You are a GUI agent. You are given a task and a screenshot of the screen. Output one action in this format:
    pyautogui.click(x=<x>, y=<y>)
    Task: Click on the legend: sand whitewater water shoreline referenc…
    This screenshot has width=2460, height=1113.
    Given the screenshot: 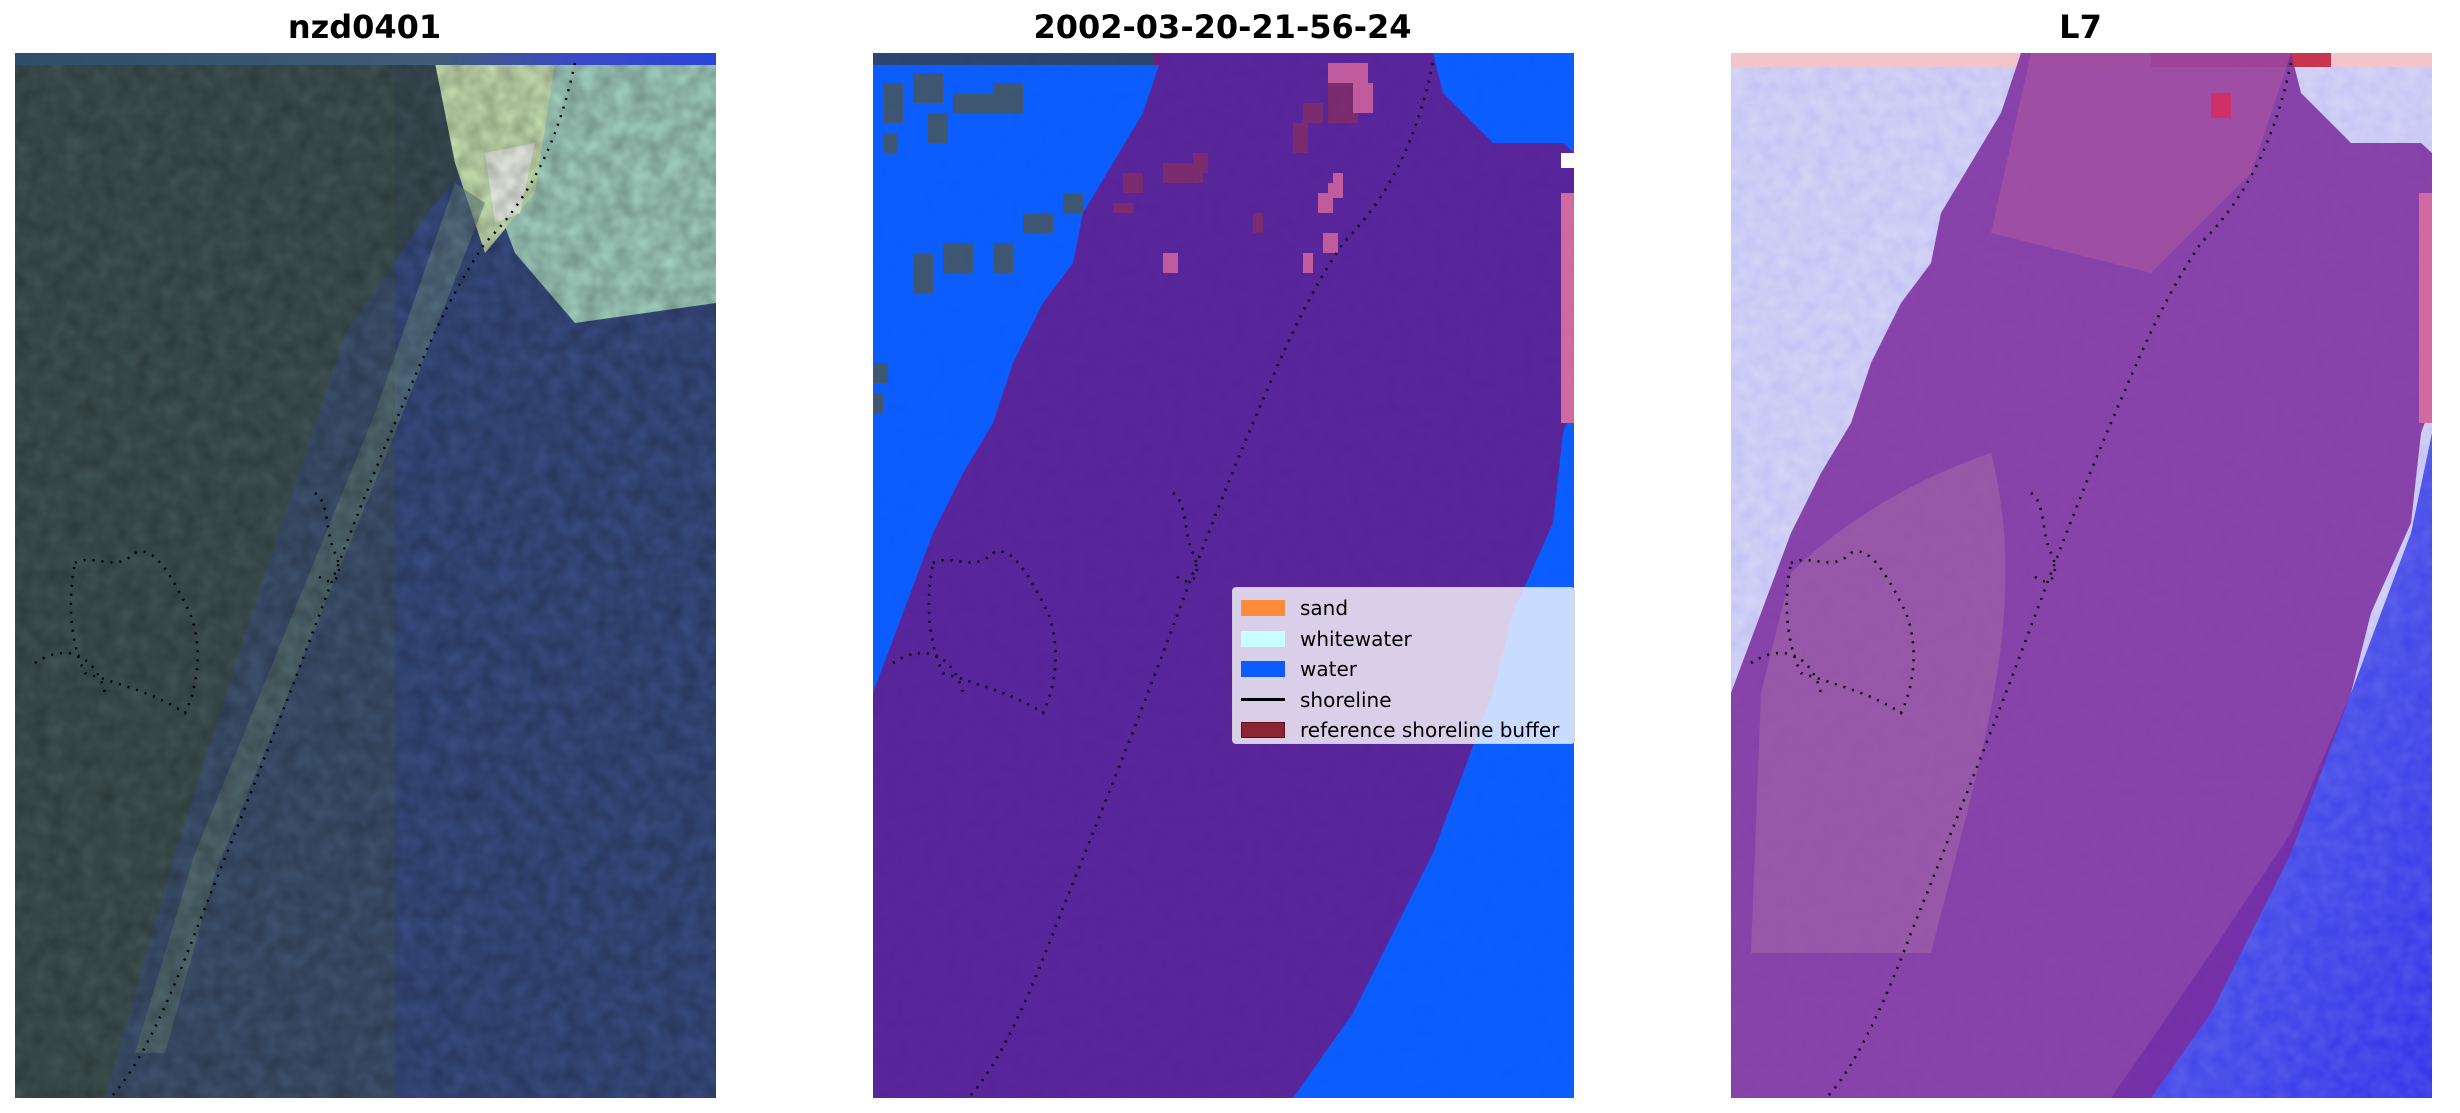 What is the action you would take?
    pyautogui.click(x=1403, y=665)
    